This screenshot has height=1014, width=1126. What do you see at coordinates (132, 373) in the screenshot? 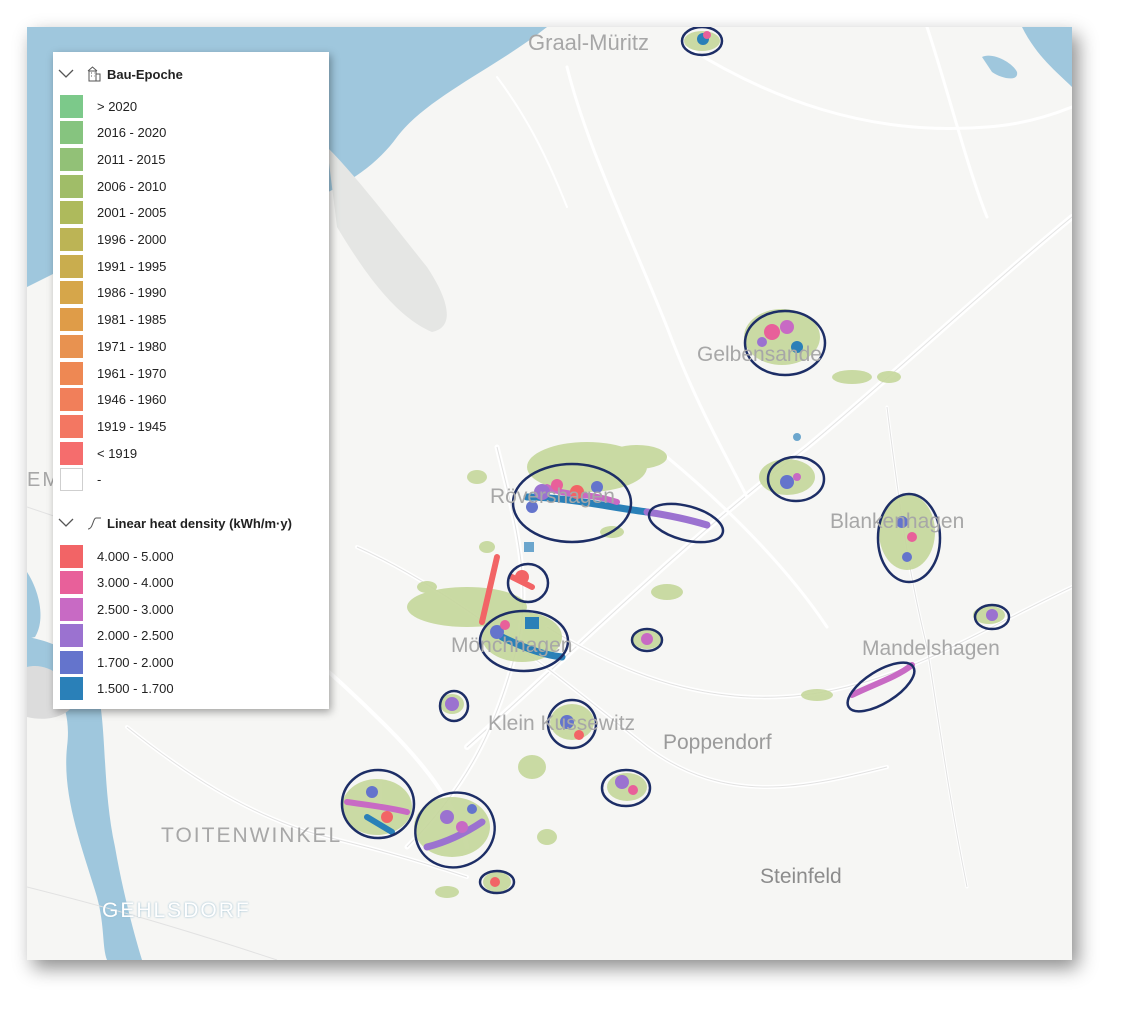
I see `legend-label: 1961 - 1970` at bounding box center [132, 373].